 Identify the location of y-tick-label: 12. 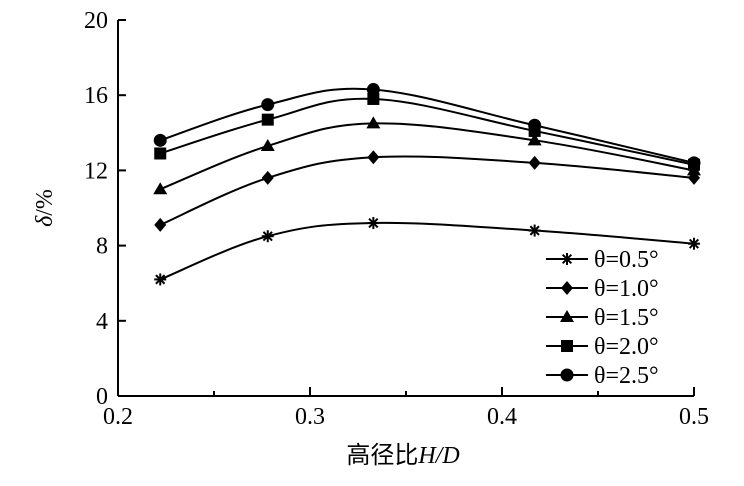
(96, 171).